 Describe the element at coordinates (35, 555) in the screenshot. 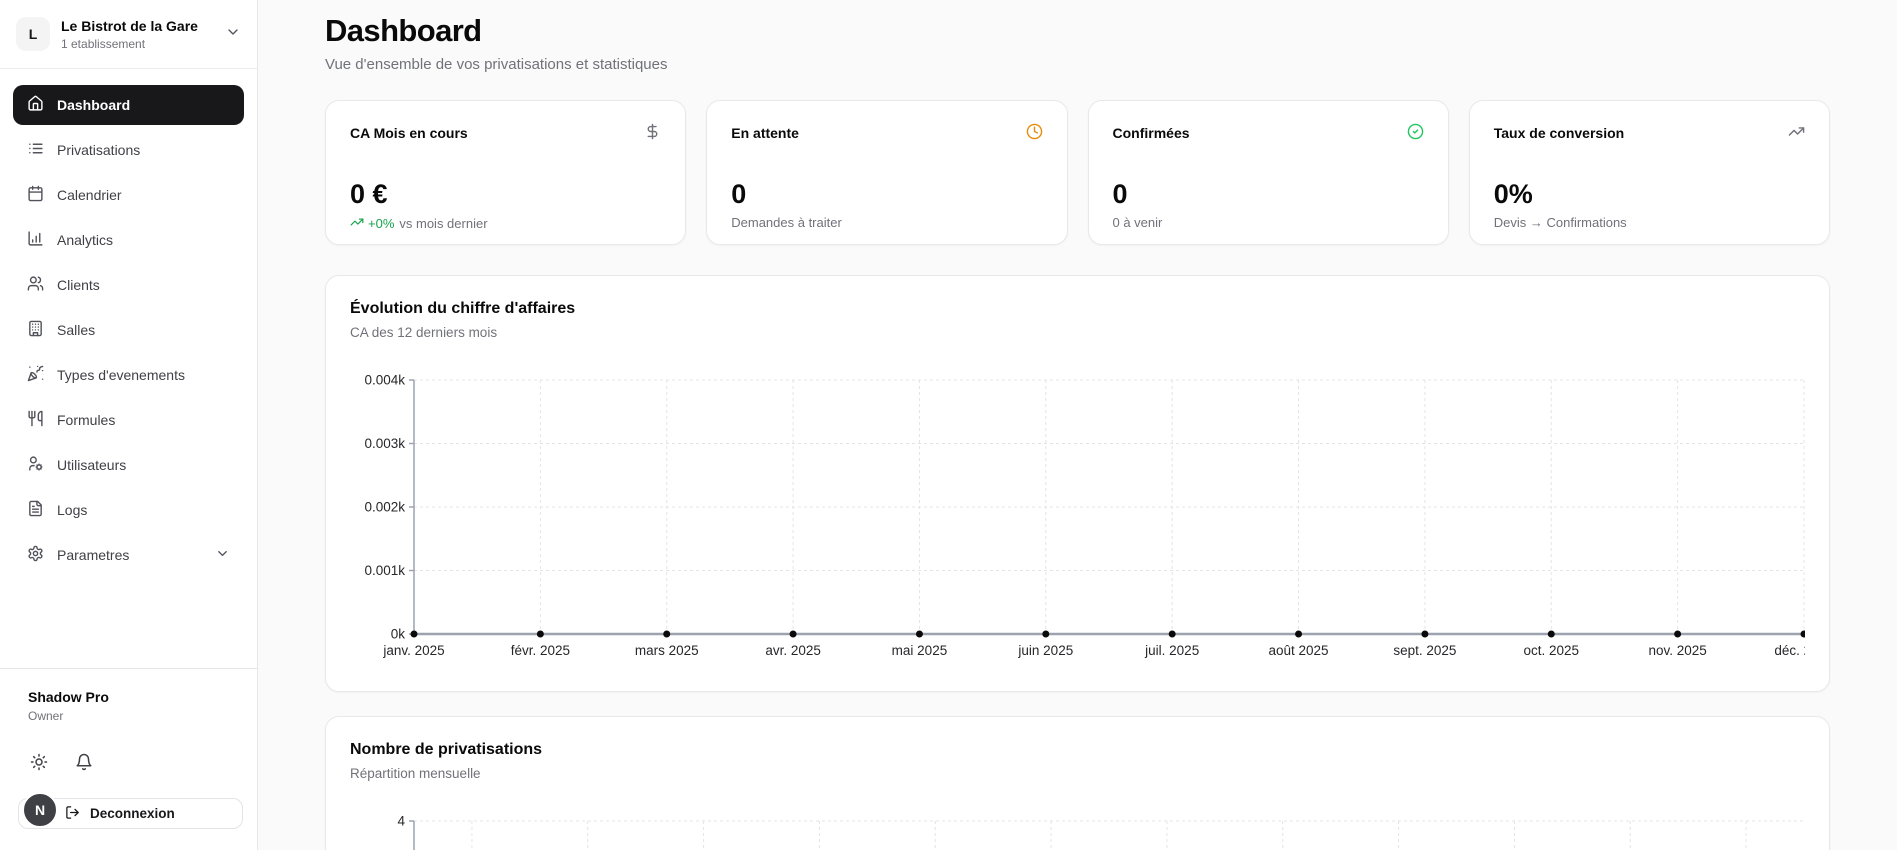

I see `gear-icon` at that location.